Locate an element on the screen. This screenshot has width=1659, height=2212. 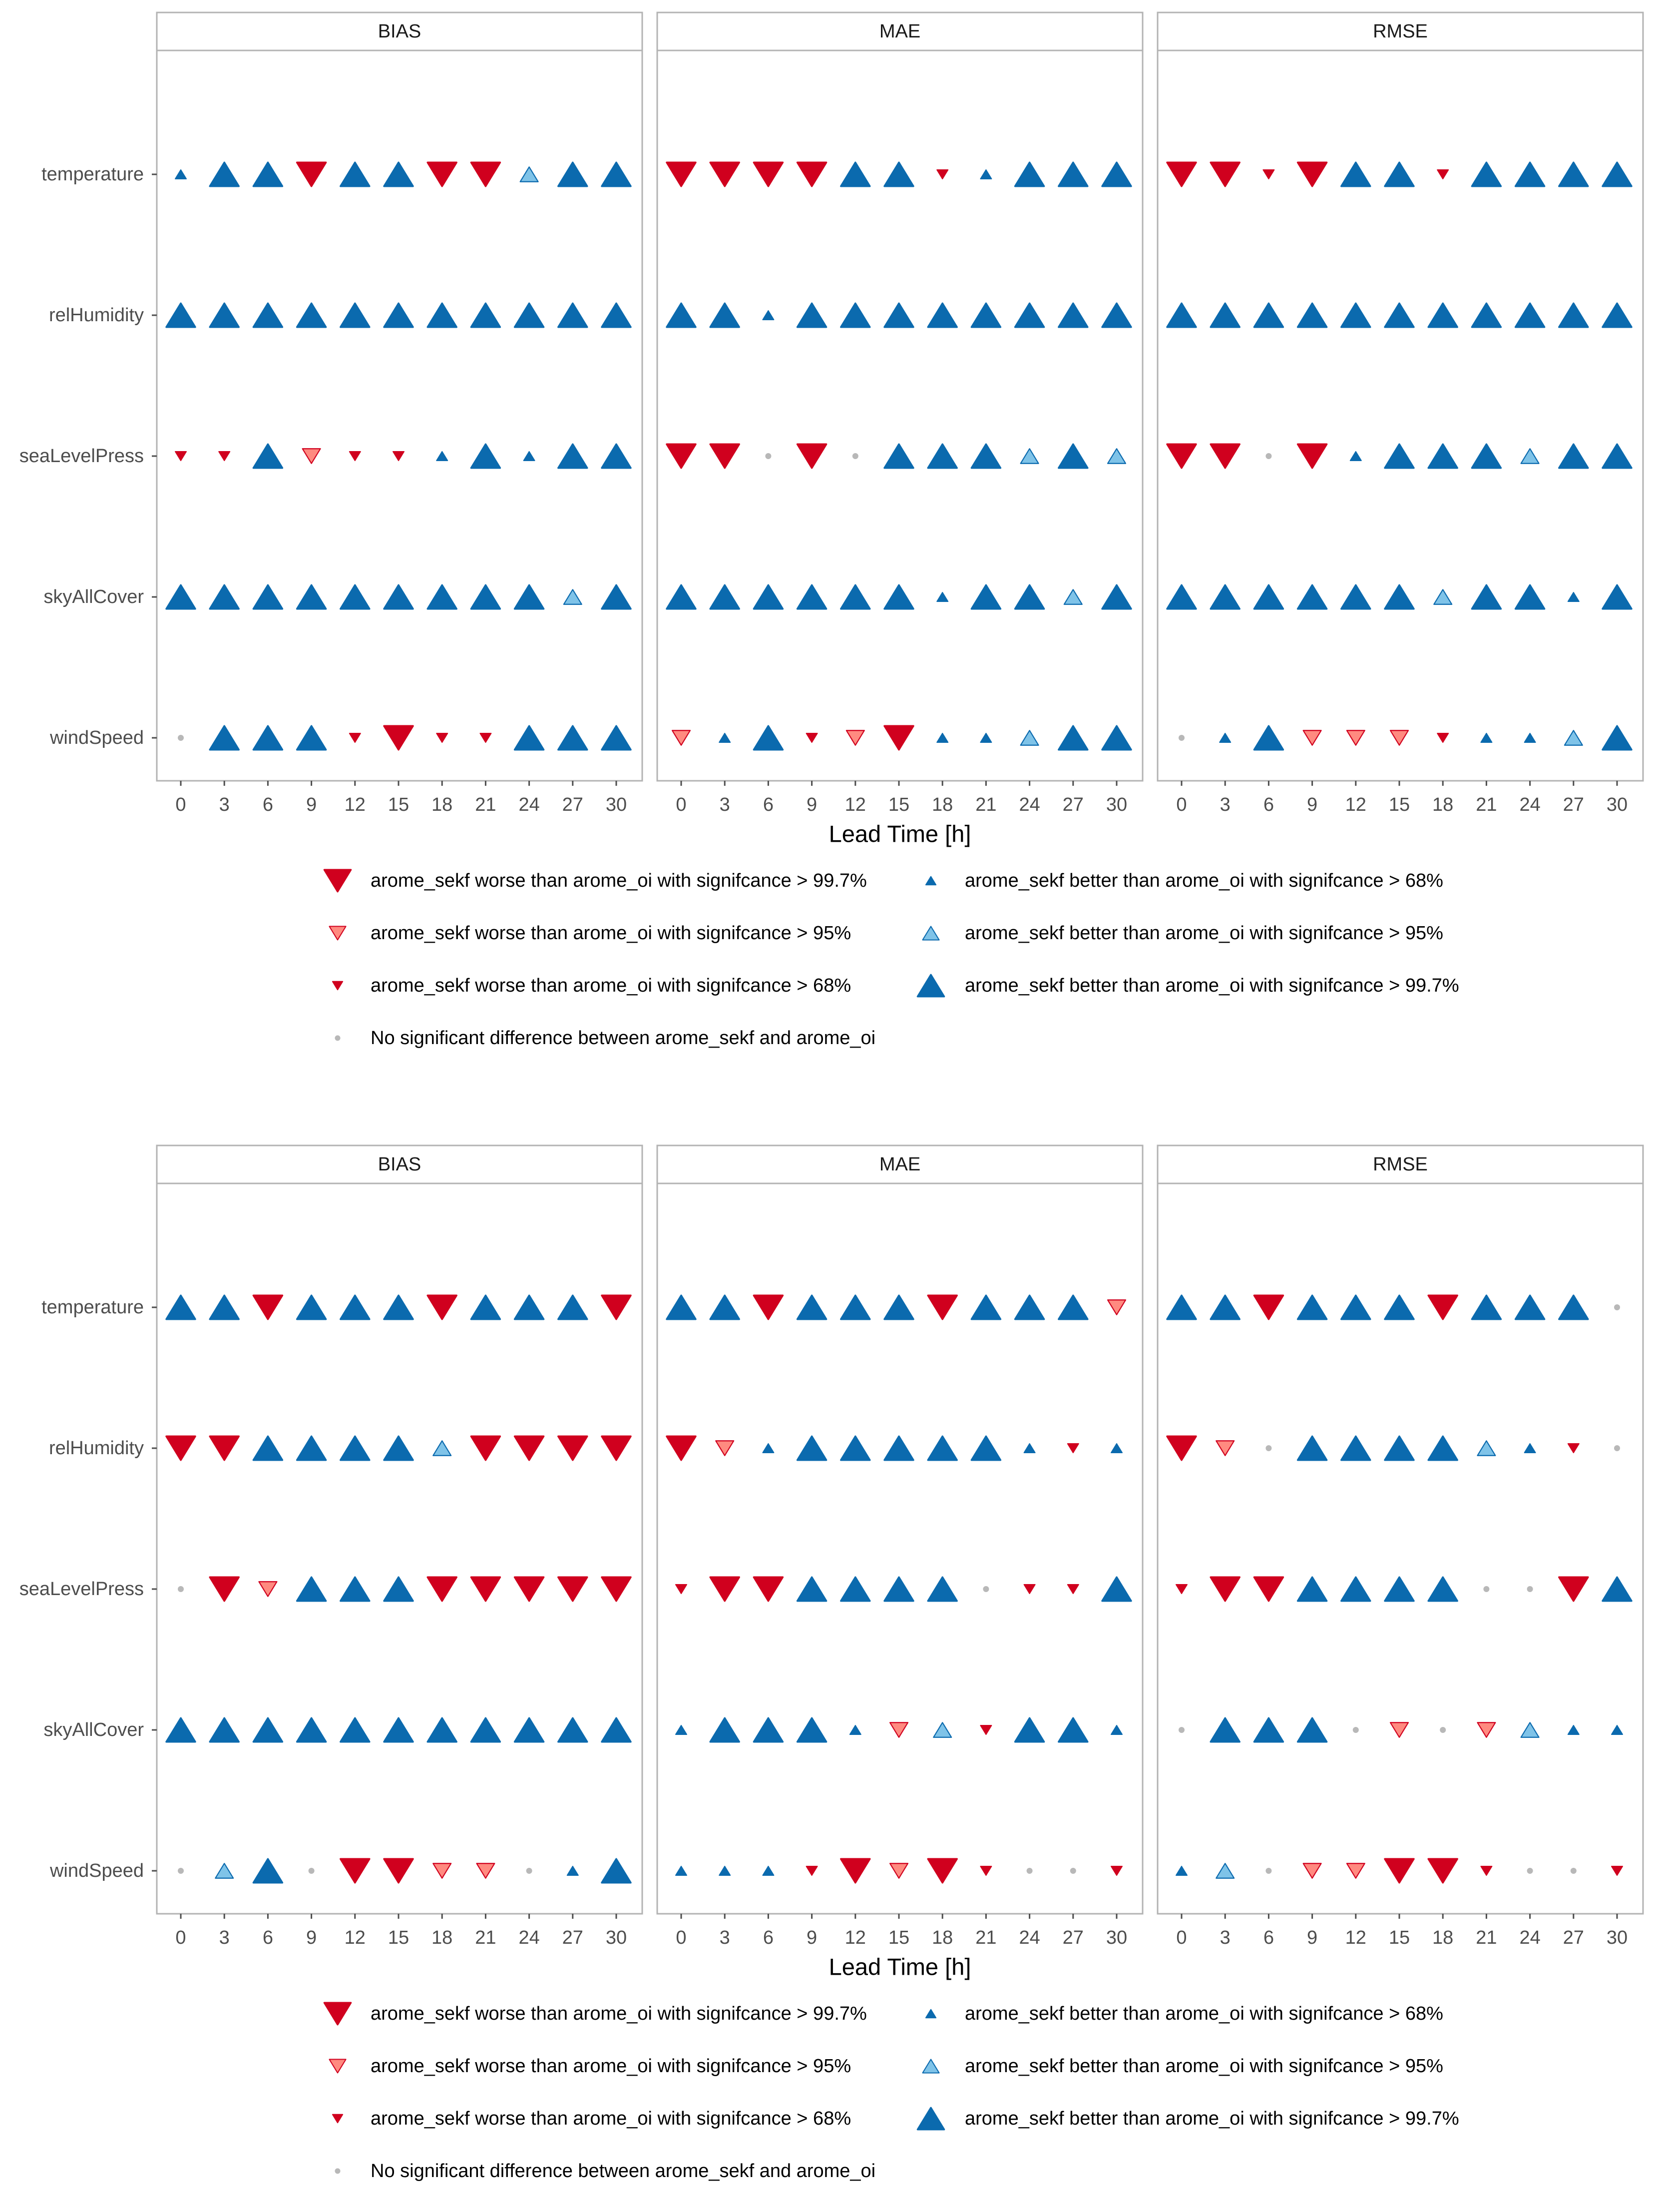
y-tick-label: relHumidity is located at coordinates (96, 1448).